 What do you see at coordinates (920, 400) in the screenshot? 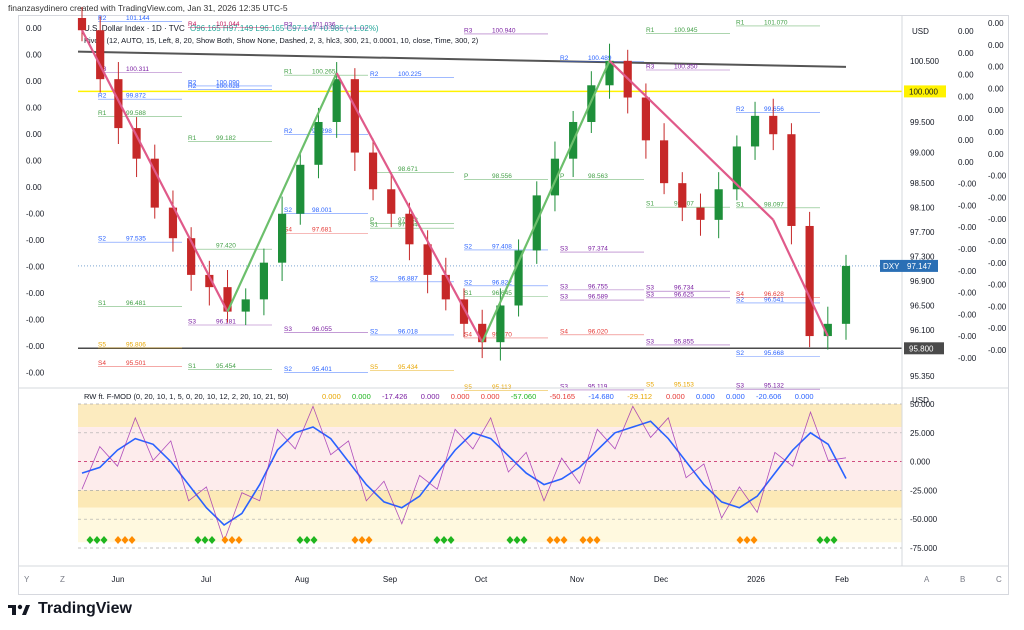
I see `osc-currency-label: USD` at bounding box center [920, 400].